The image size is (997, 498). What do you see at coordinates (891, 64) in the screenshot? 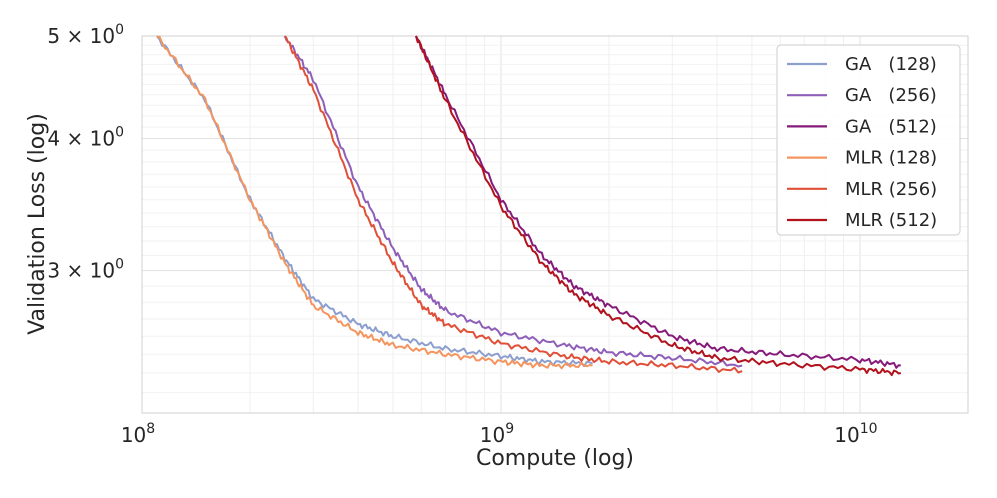
I see `legend-label: GA (128)` at bounding box center [891, 64].